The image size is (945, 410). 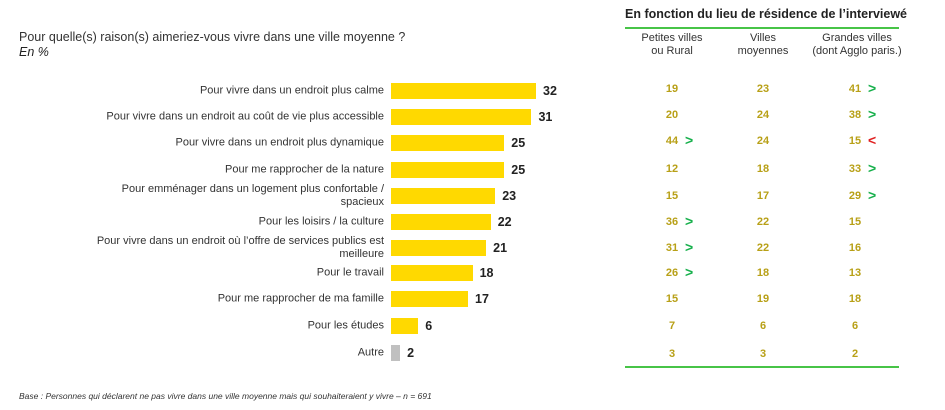 I want to click on bar-value-label: 2, so click(x=411, y=353).